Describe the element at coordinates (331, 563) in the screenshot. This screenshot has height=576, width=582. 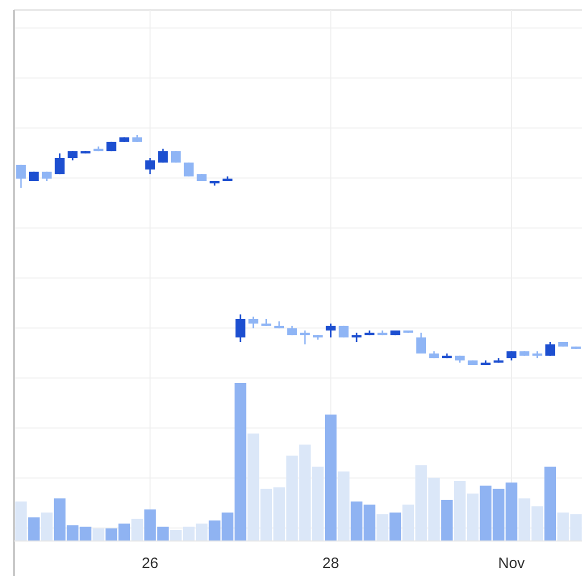
I see `x-tick-label: 28` at that location.